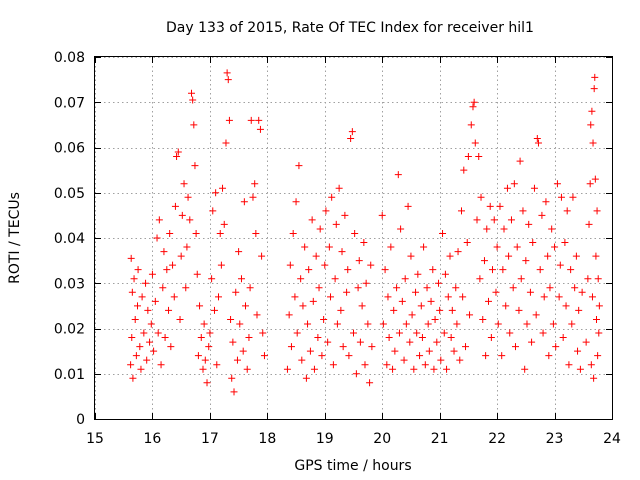  Describe the element at coordinates (325, 439) in the screenshot. I see `x-tick-label: 19` at that location.